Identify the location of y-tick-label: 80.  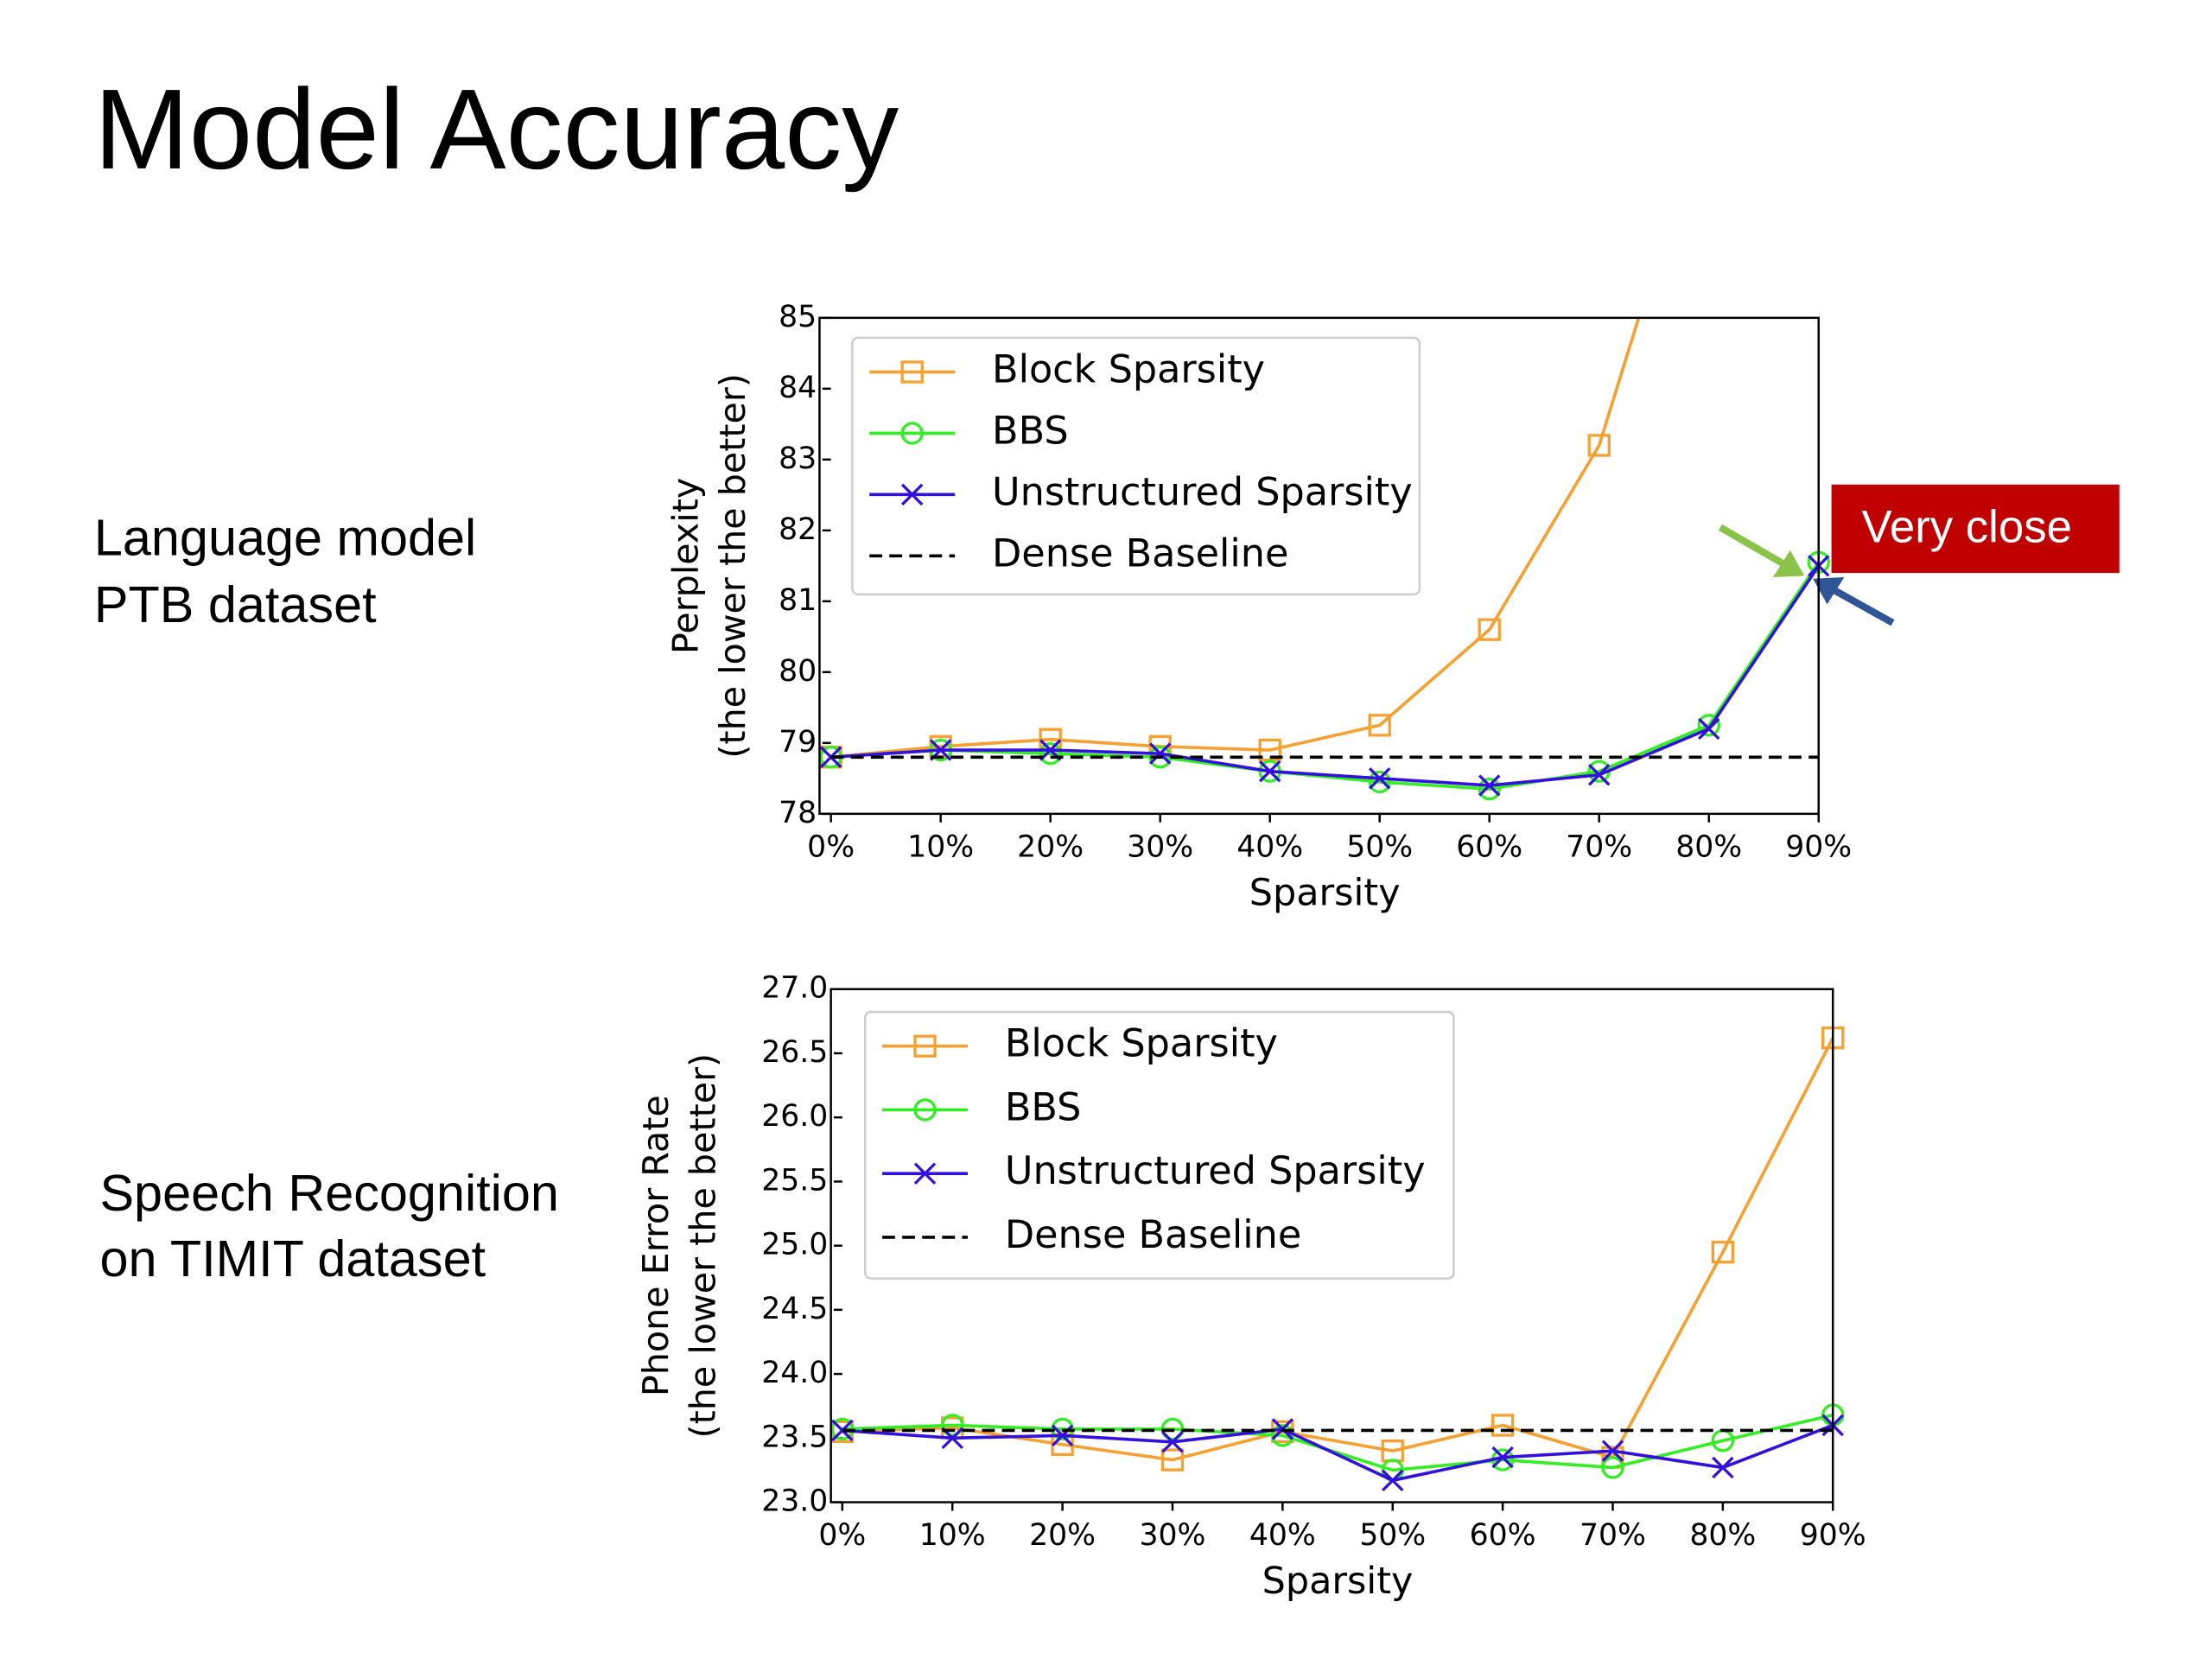
(798, 671).